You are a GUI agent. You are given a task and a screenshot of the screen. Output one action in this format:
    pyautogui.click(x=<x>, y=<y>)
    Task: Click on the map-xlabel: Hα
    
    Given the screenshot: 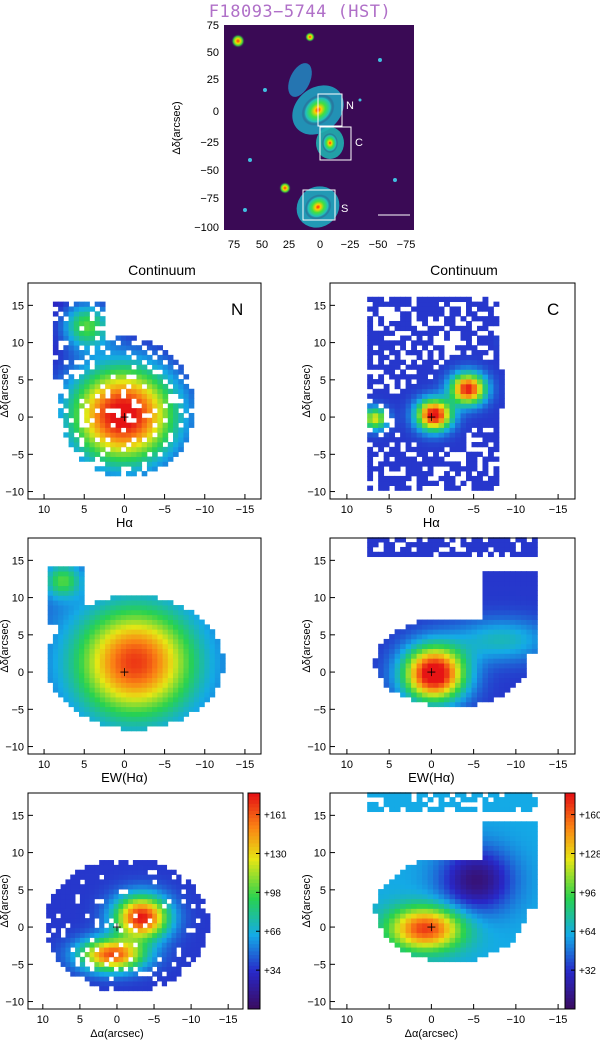 What is the action you would take?
    pyautogui.click(x=431, y=522)
    